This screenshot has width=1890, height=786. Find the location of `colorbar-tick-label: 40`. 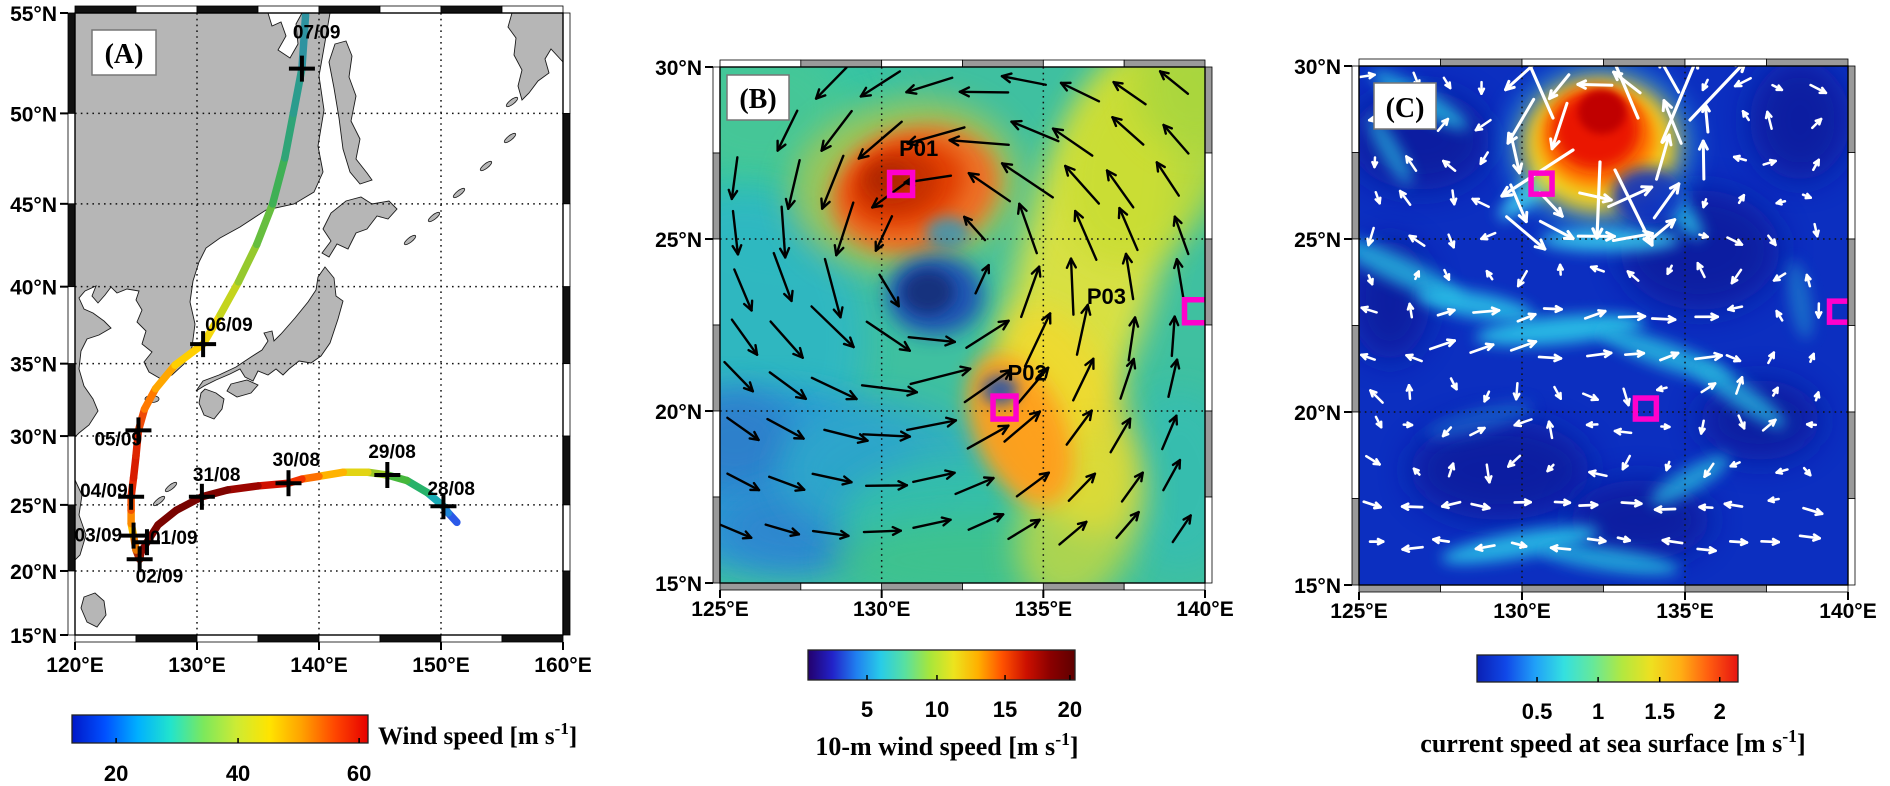

colorbar-tick-label: 40 is located at coordinates (238, 773).